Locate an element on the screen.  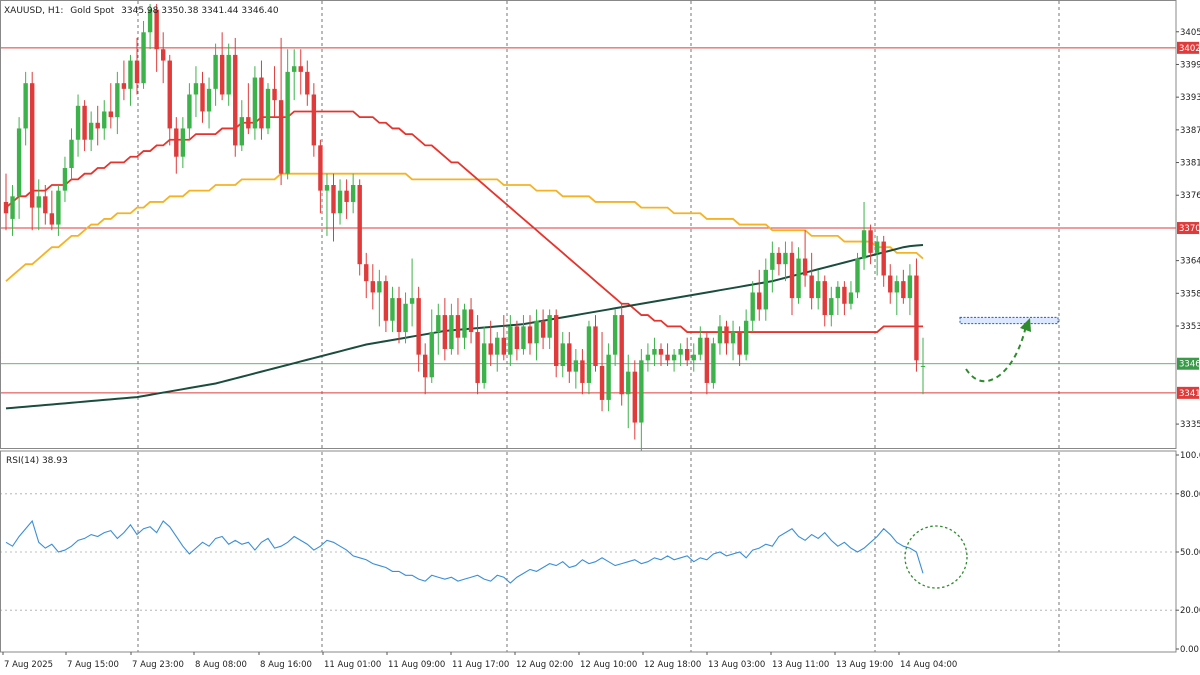
time-tick-label-11: 13 Aug 03:00 is located at coordinates (736, 665).